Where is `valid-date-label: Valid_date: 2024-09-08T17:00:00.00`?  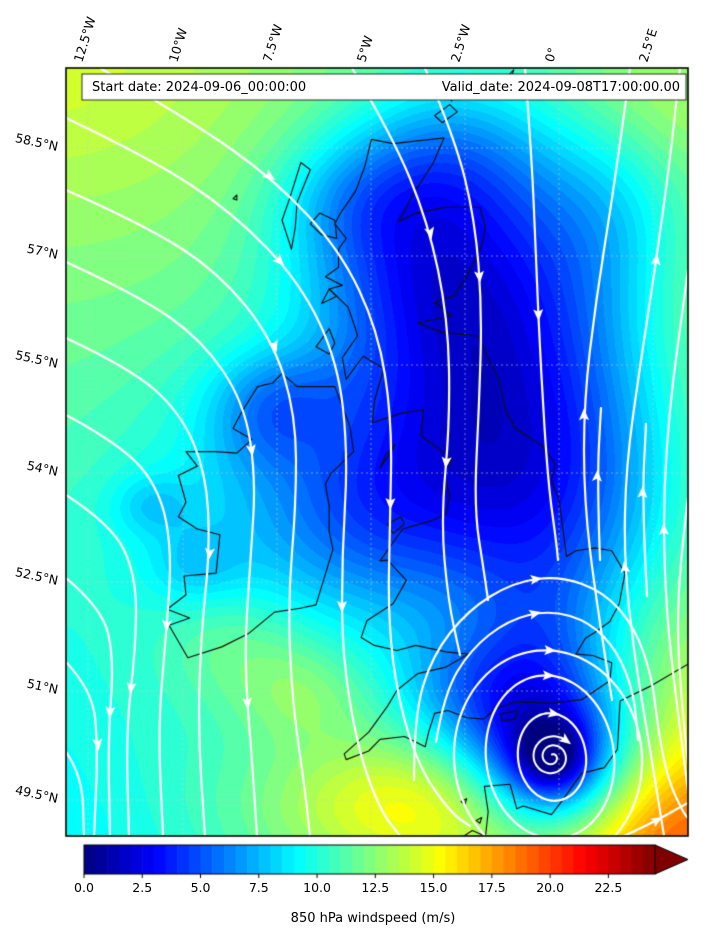 valid-date-label: Valid_date: 2024-09-08T17:00:00.00 is located at coordinates (560, 87).